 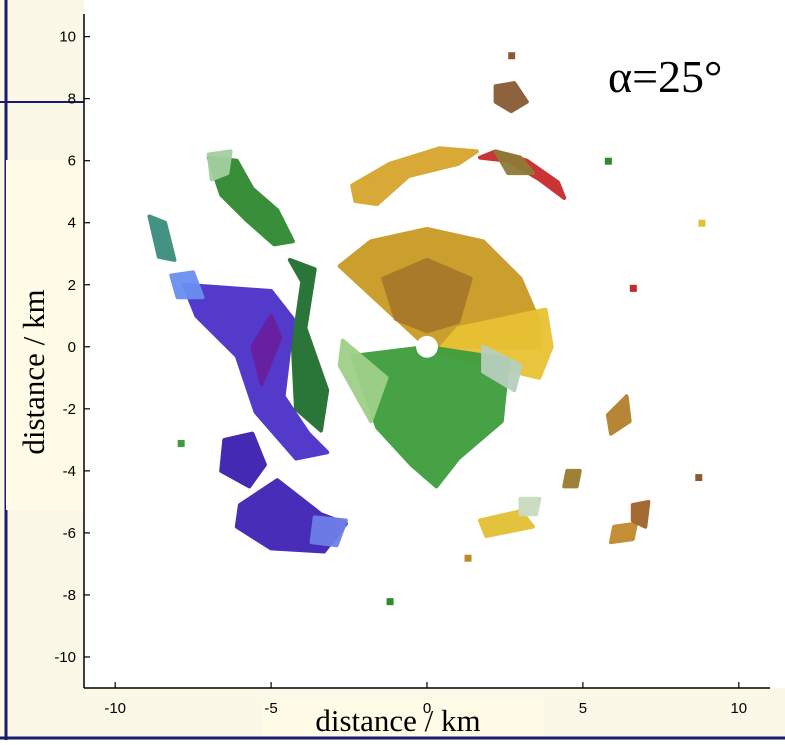 I want to click on region-arc-gold-north, so click(x=414, y=176).